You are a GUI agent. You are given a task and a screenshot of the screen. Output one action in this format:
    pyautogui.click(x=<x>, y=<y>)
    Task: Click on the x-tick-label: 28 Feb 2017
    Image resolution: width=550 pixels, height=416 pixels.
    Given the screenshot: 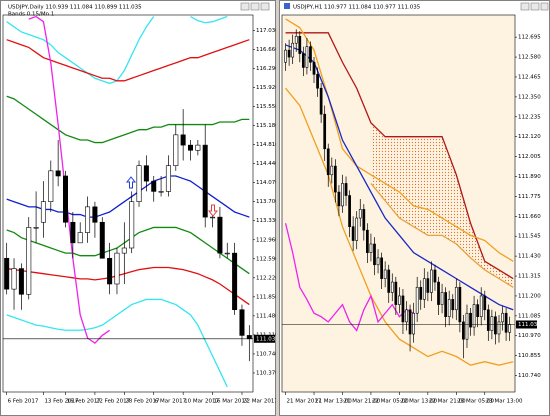 What is the action you would take?
    pyautogui.click(x=142, y=402)
    